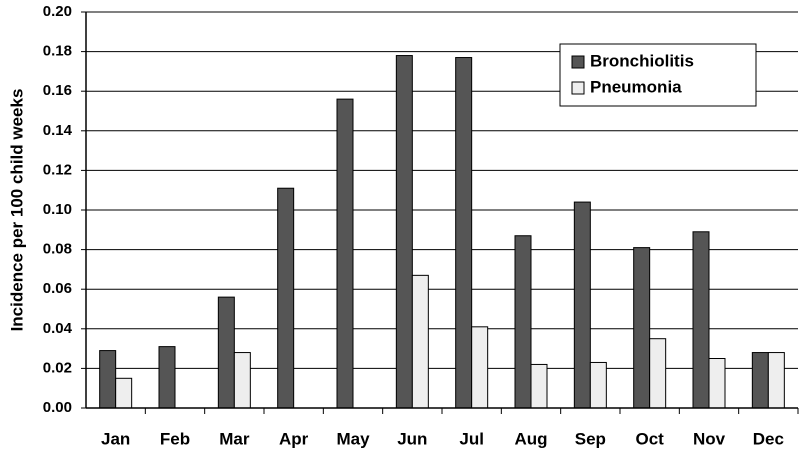 This screenshot has width=800, height=459. I want to click on y-tick-label: 0.18, so click(57, 51).